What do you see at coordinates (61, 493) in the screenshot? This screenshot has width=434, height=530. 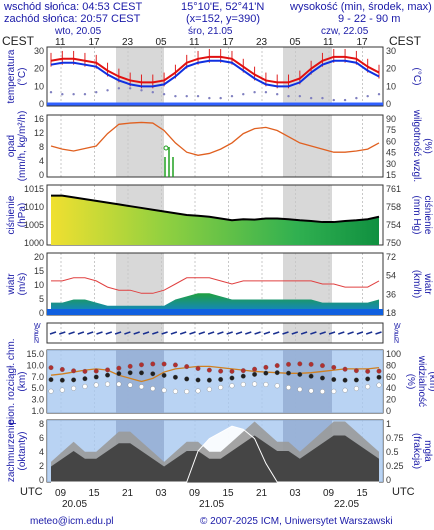 I see `hour-bottom-0: 09` at bounding box center [61, 493].